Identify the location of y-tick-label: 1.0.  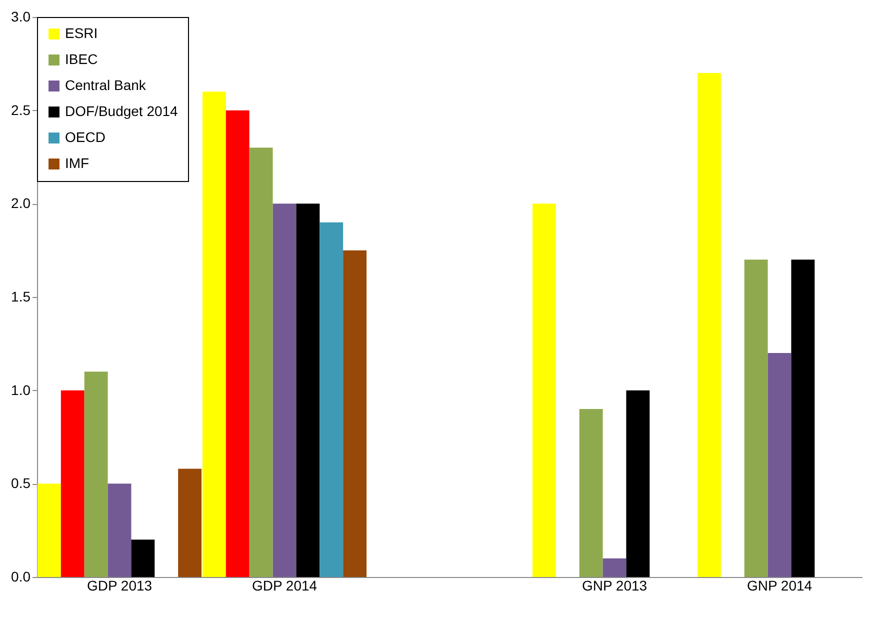
(21, 390).